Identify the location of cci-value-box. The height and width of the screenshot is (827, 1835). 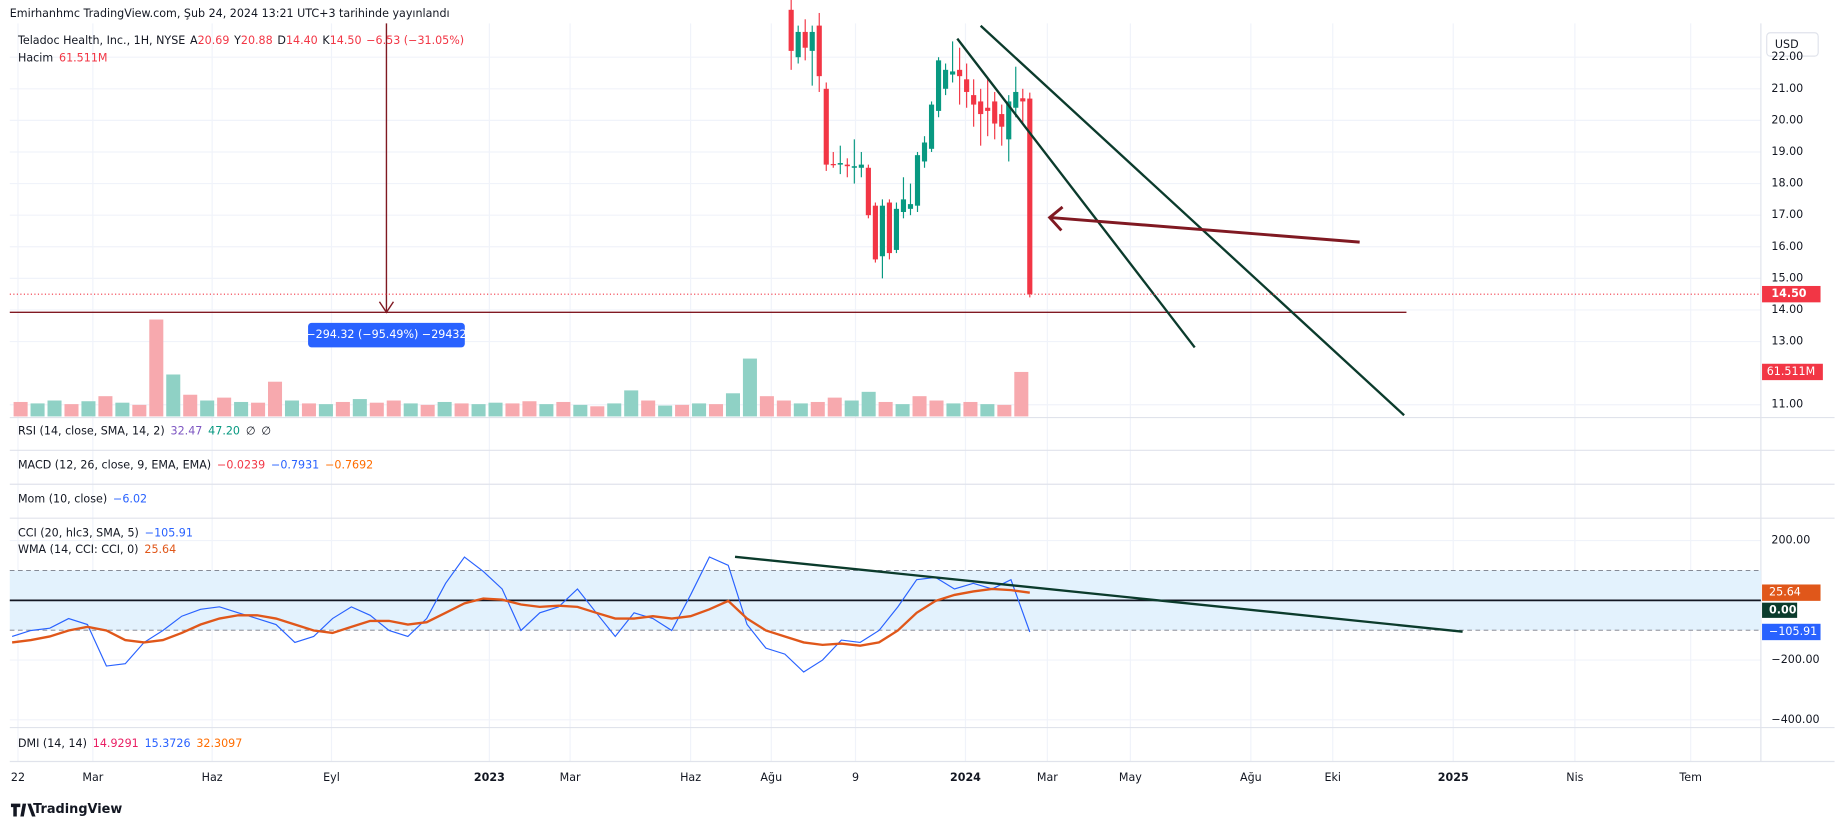
(1791, 592).